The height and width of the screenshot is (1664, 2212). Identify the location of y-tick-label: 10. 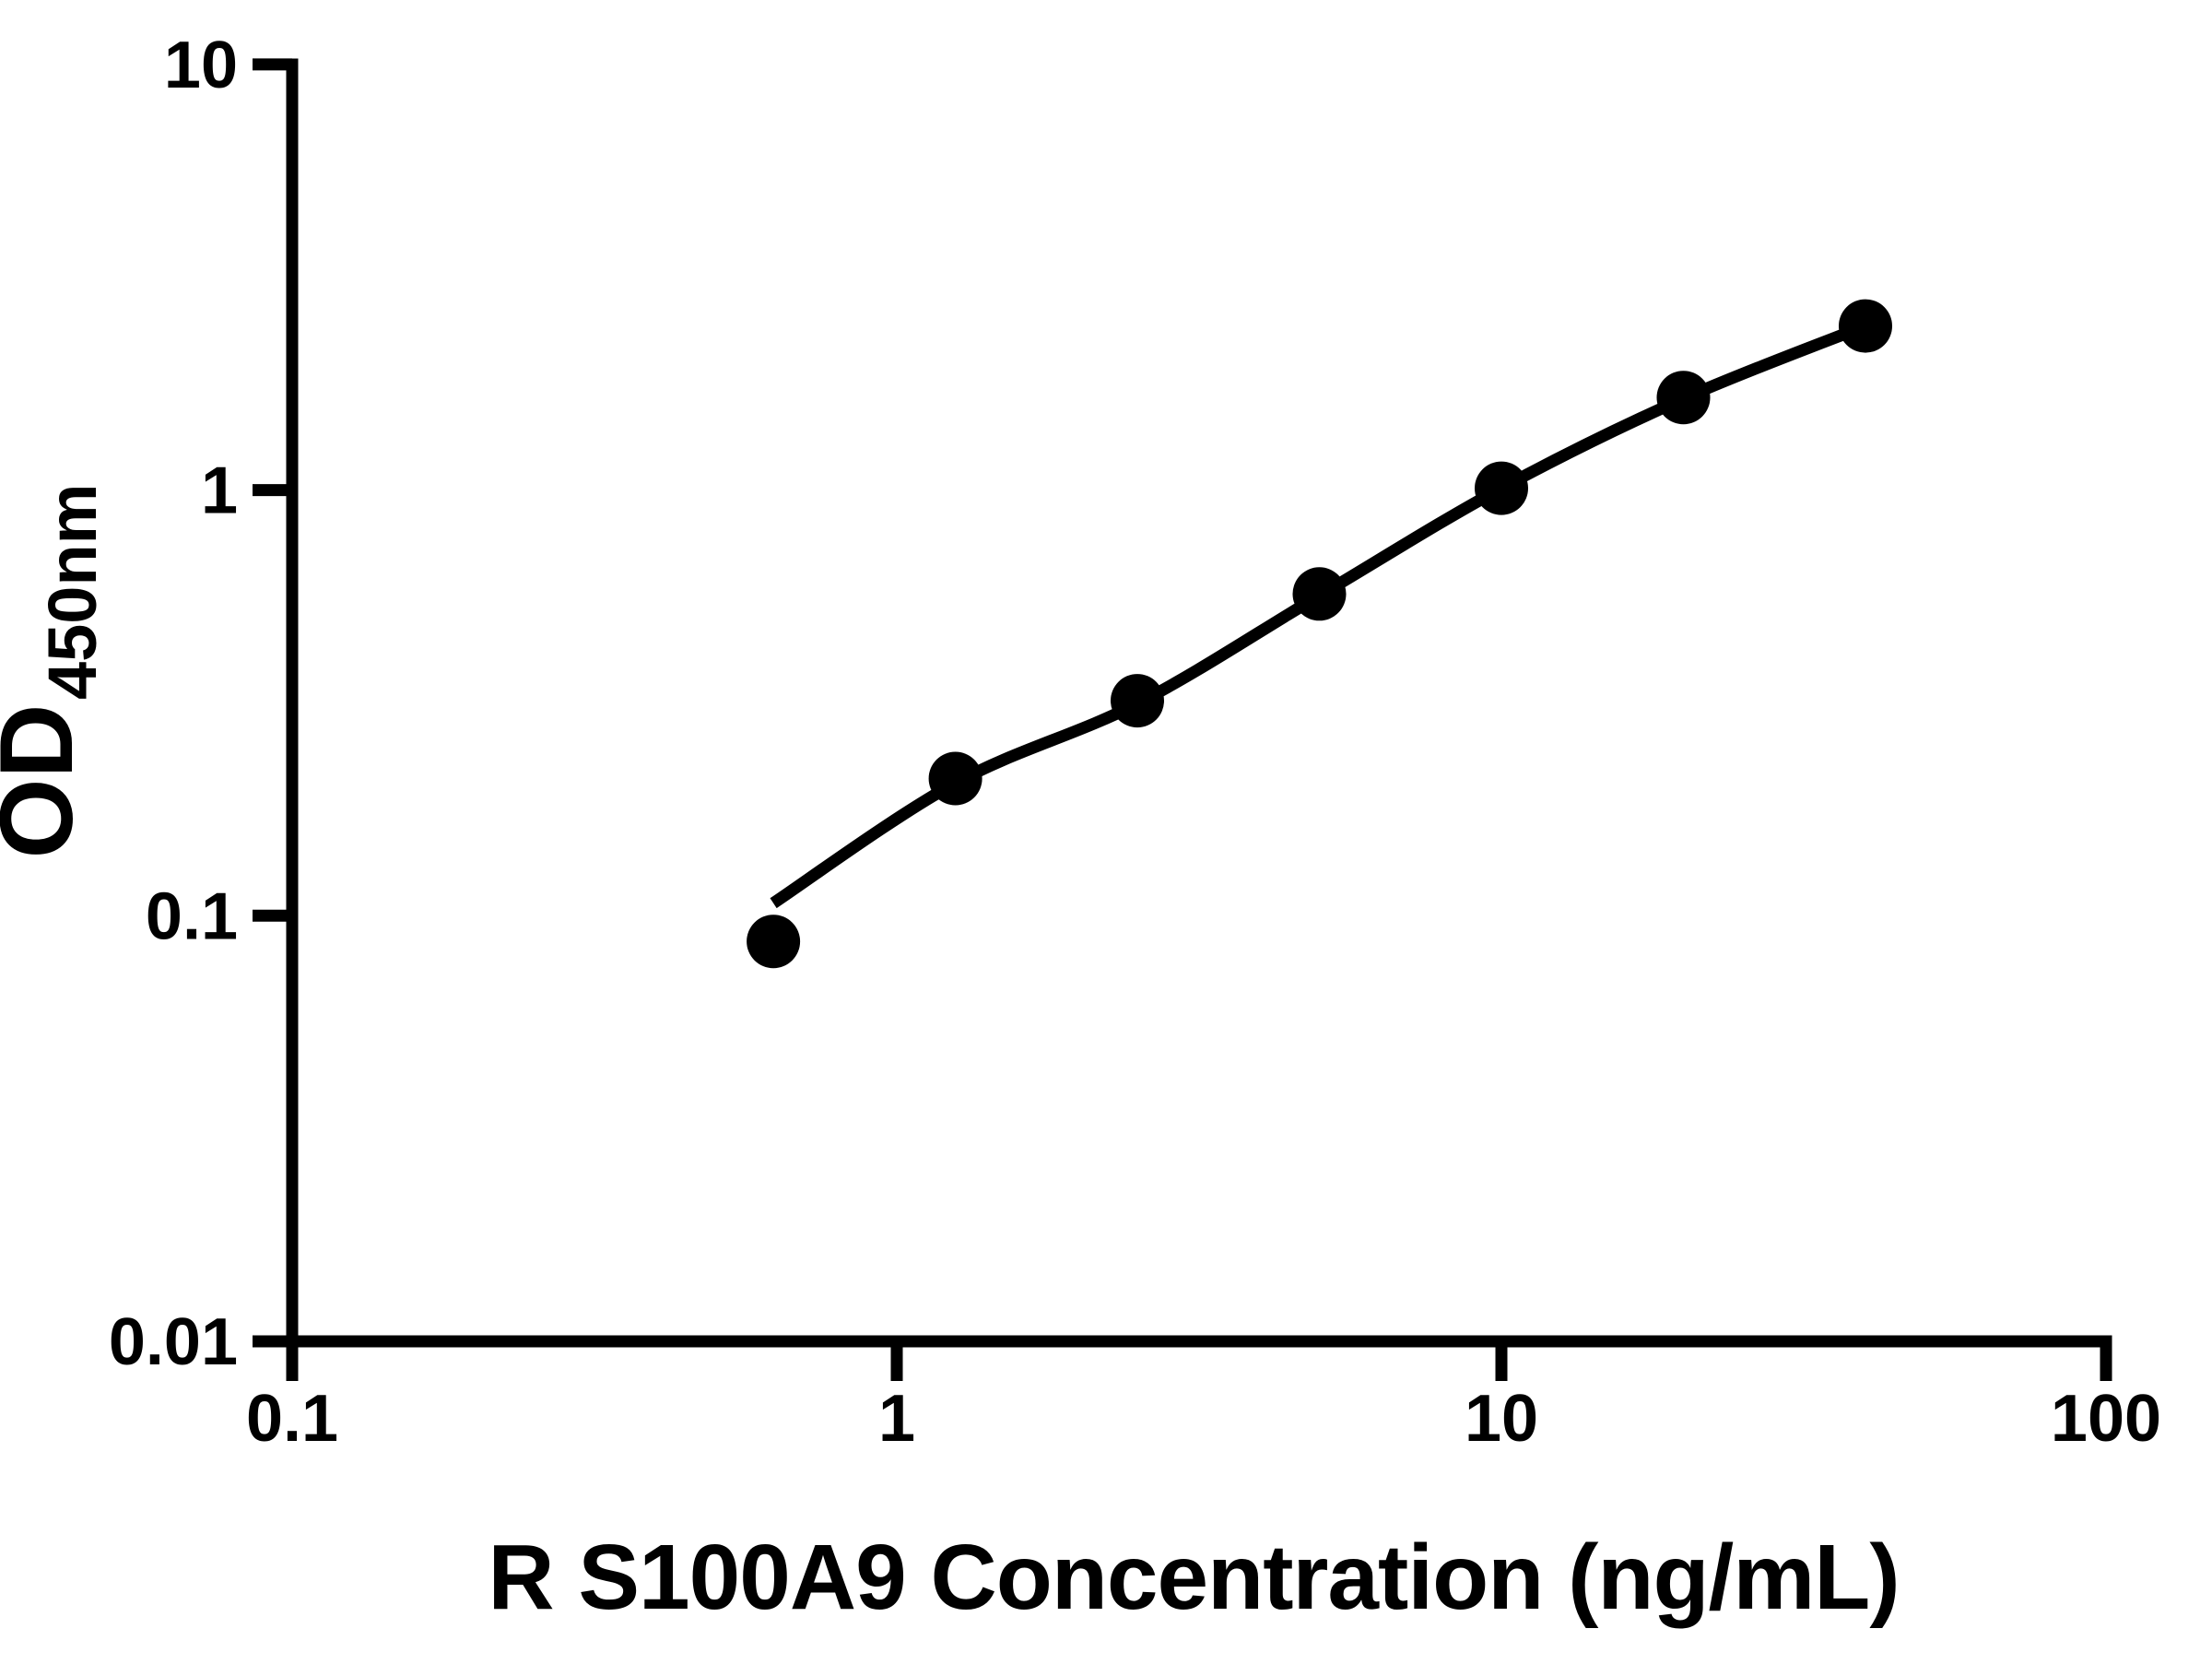
(201, 65).